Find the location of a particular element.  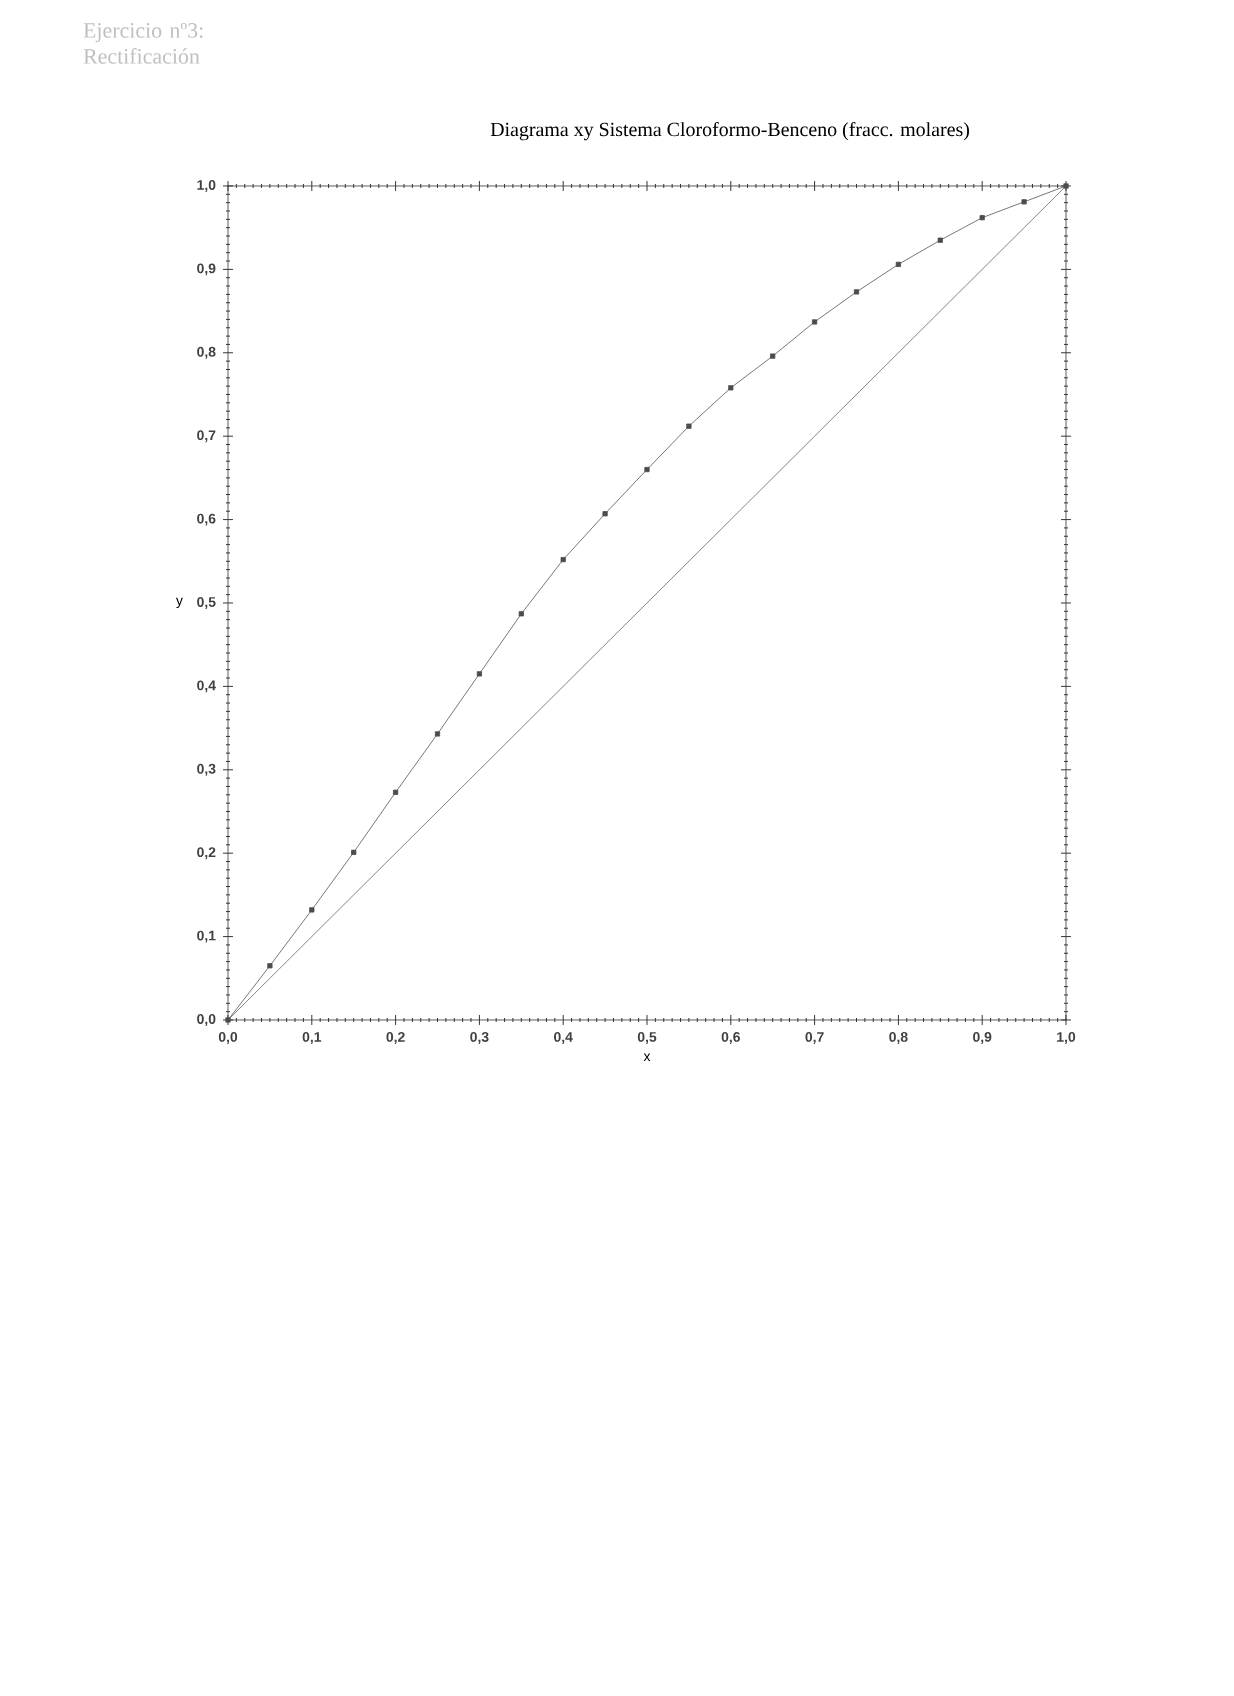

chart-title: Diagrama xy Sistema Cloroformo-Benceno (fracc. molares) is located at coordinates (729, 131).